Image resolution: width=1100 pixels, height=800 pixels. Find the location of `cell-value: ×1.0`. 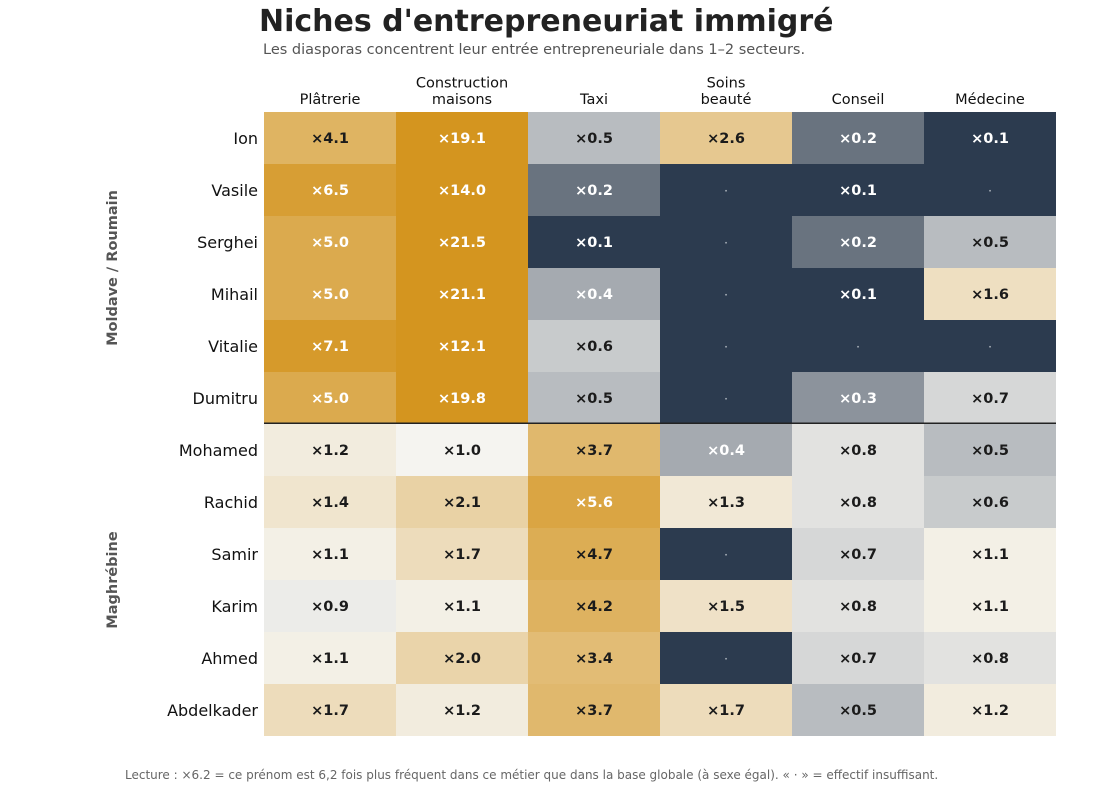

cell-value: ×1.0 is located at coordinates (462, 451).